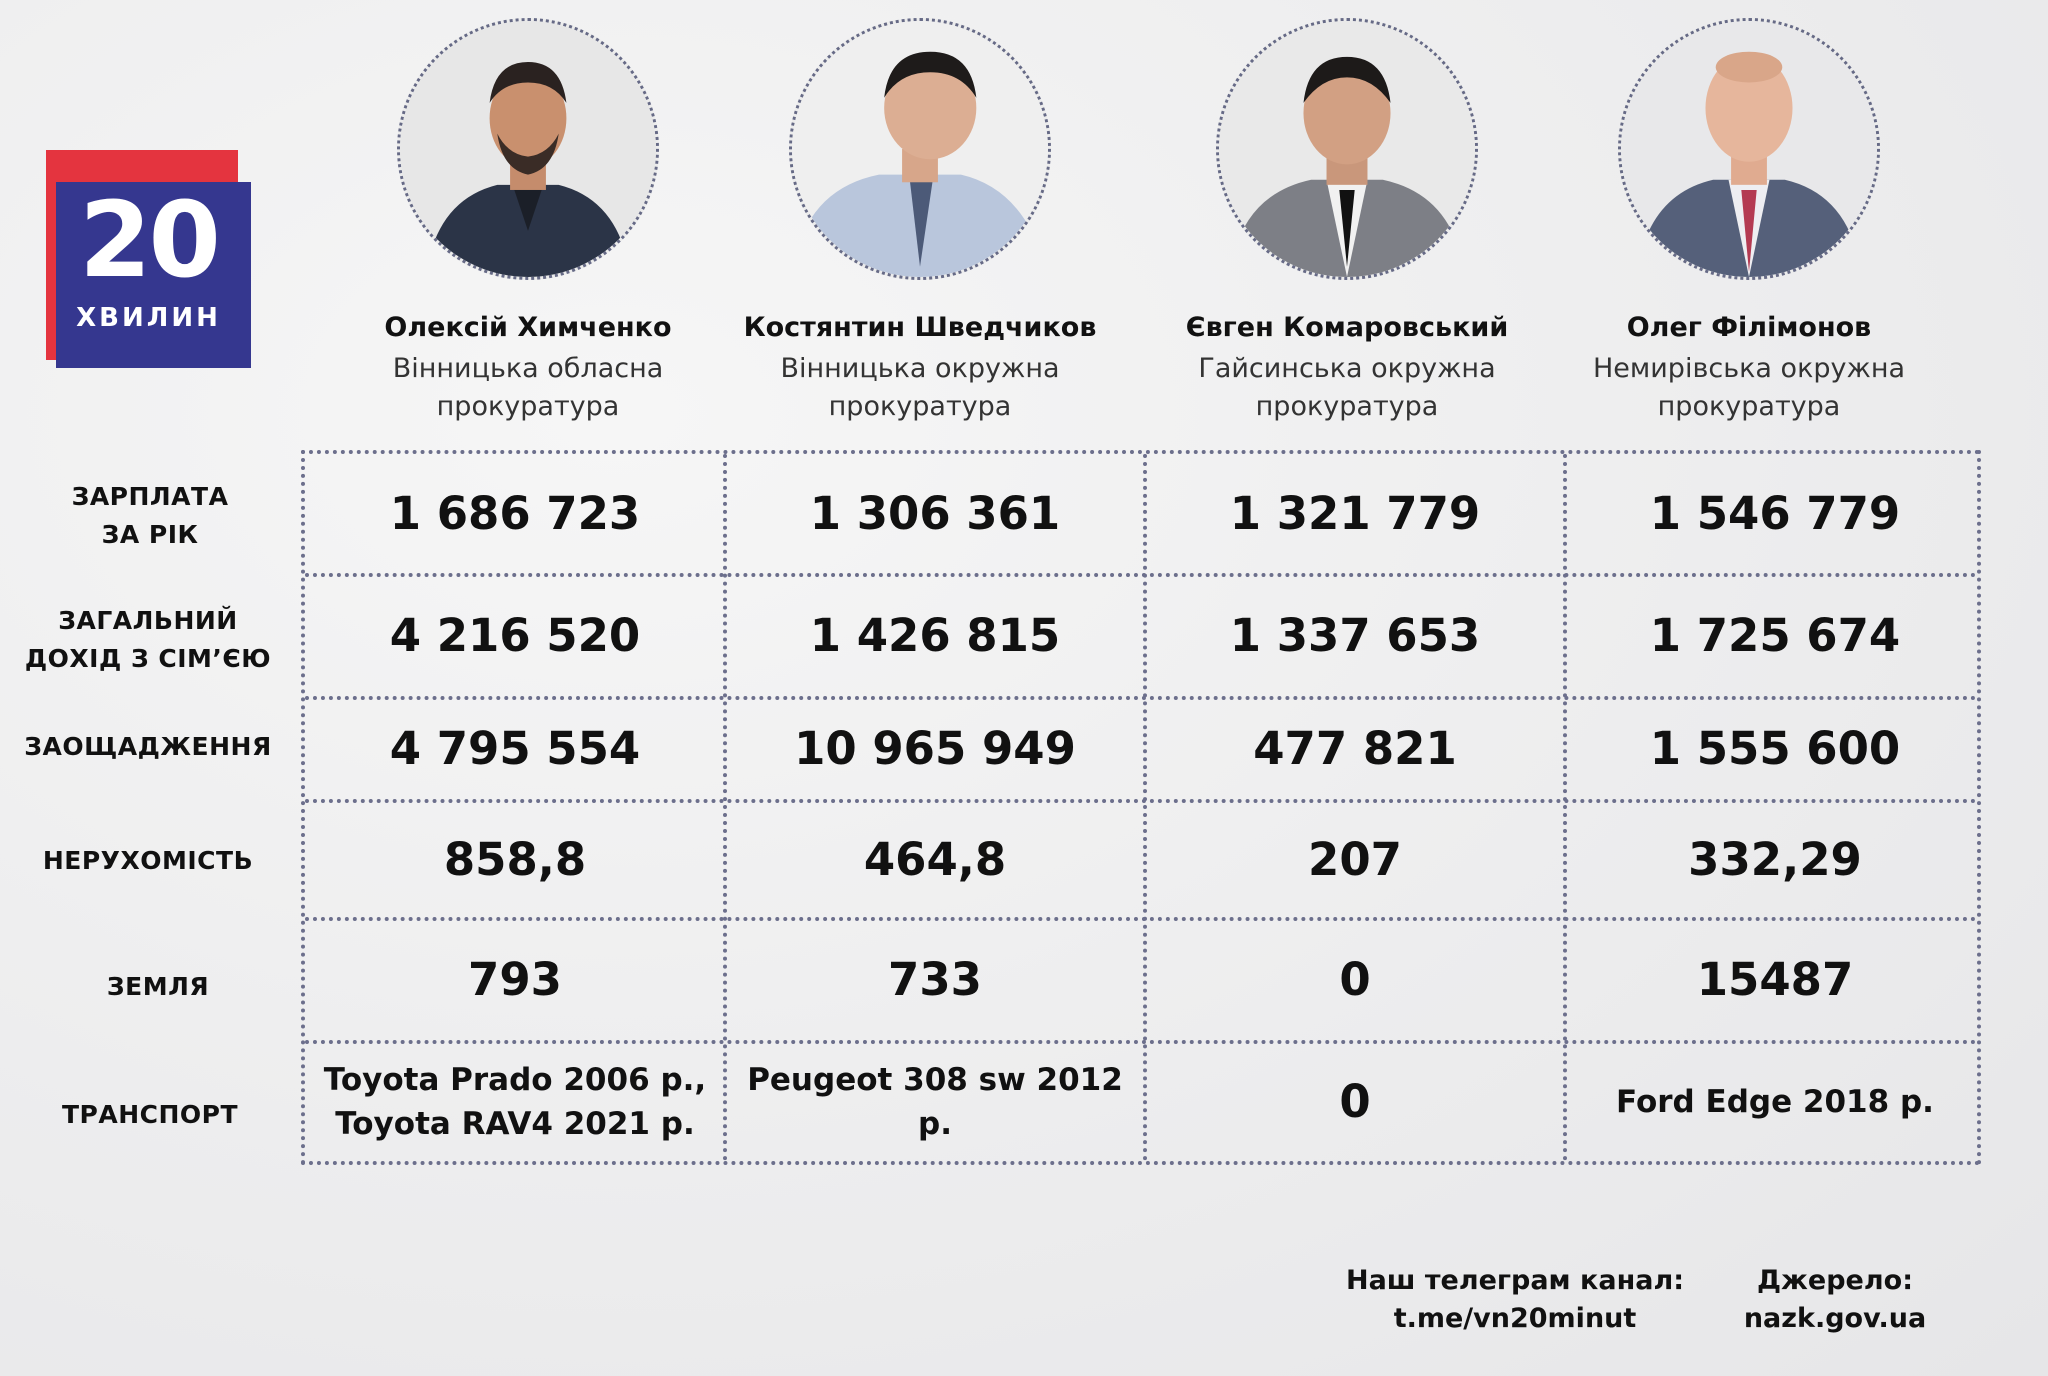 The width and height of the screenshot is (2048, 1376). I want to click on table-cell: 4 795 554, so click(515, 748).